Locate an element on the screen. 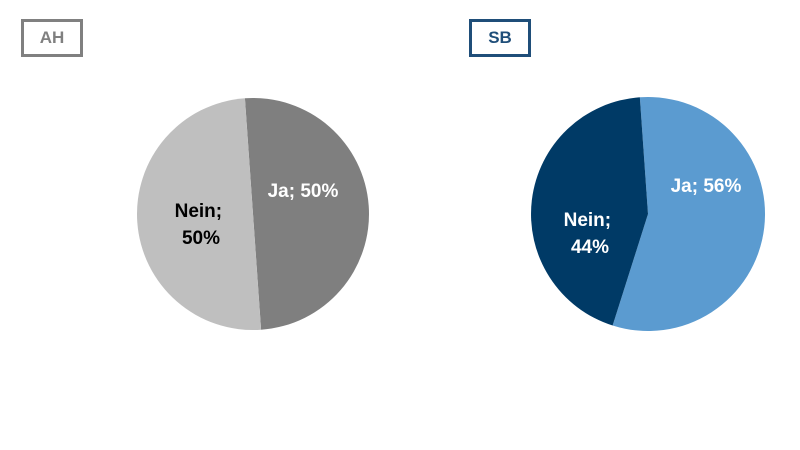 Image resolution: width=800 pixels, height=450 pixels. pie-label-sb-nein-line1: Nein; is located at coordinates (588, 220).